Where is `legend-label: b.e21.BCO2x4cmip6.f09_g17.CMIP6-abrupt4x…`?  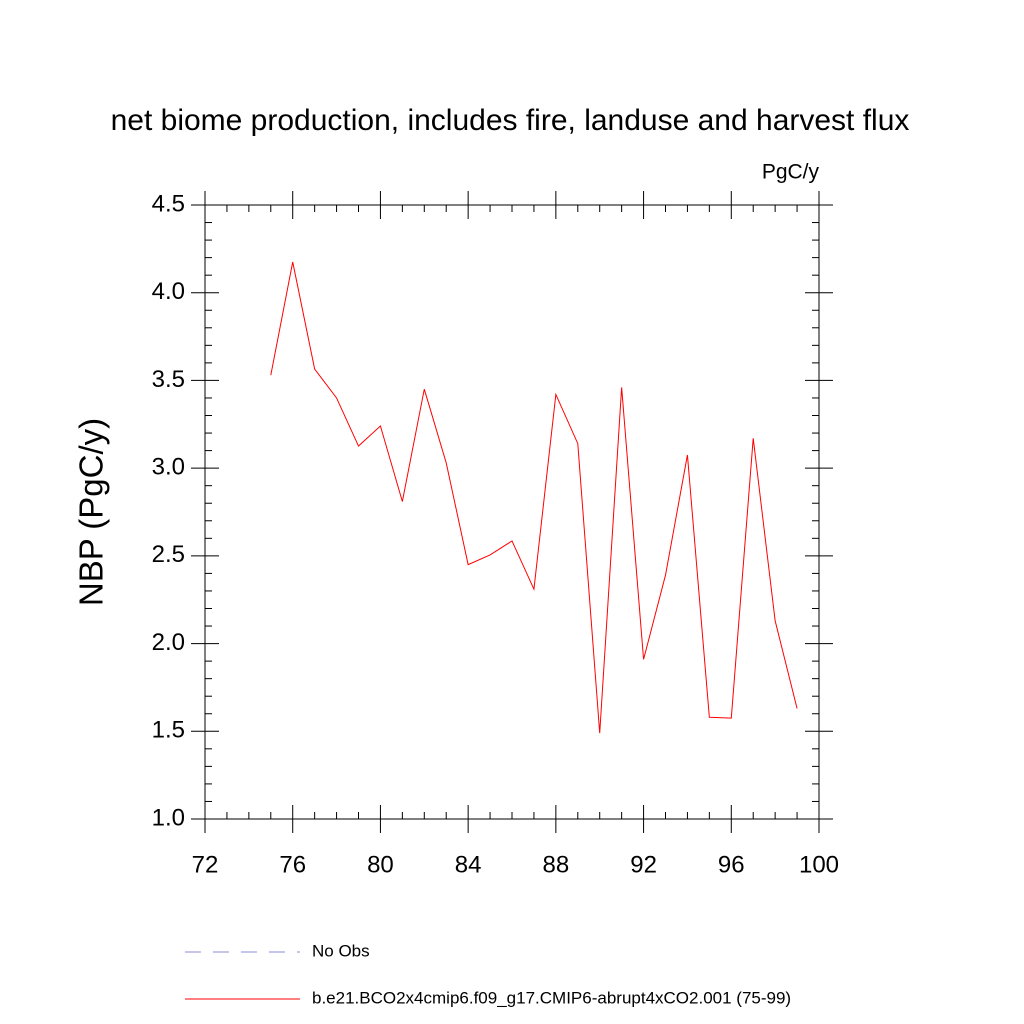 legend-label: b.e21.BCO2x4cmip6.f09_g17.CMIP6-abrupt4x… is located at coordinates (551, 997).